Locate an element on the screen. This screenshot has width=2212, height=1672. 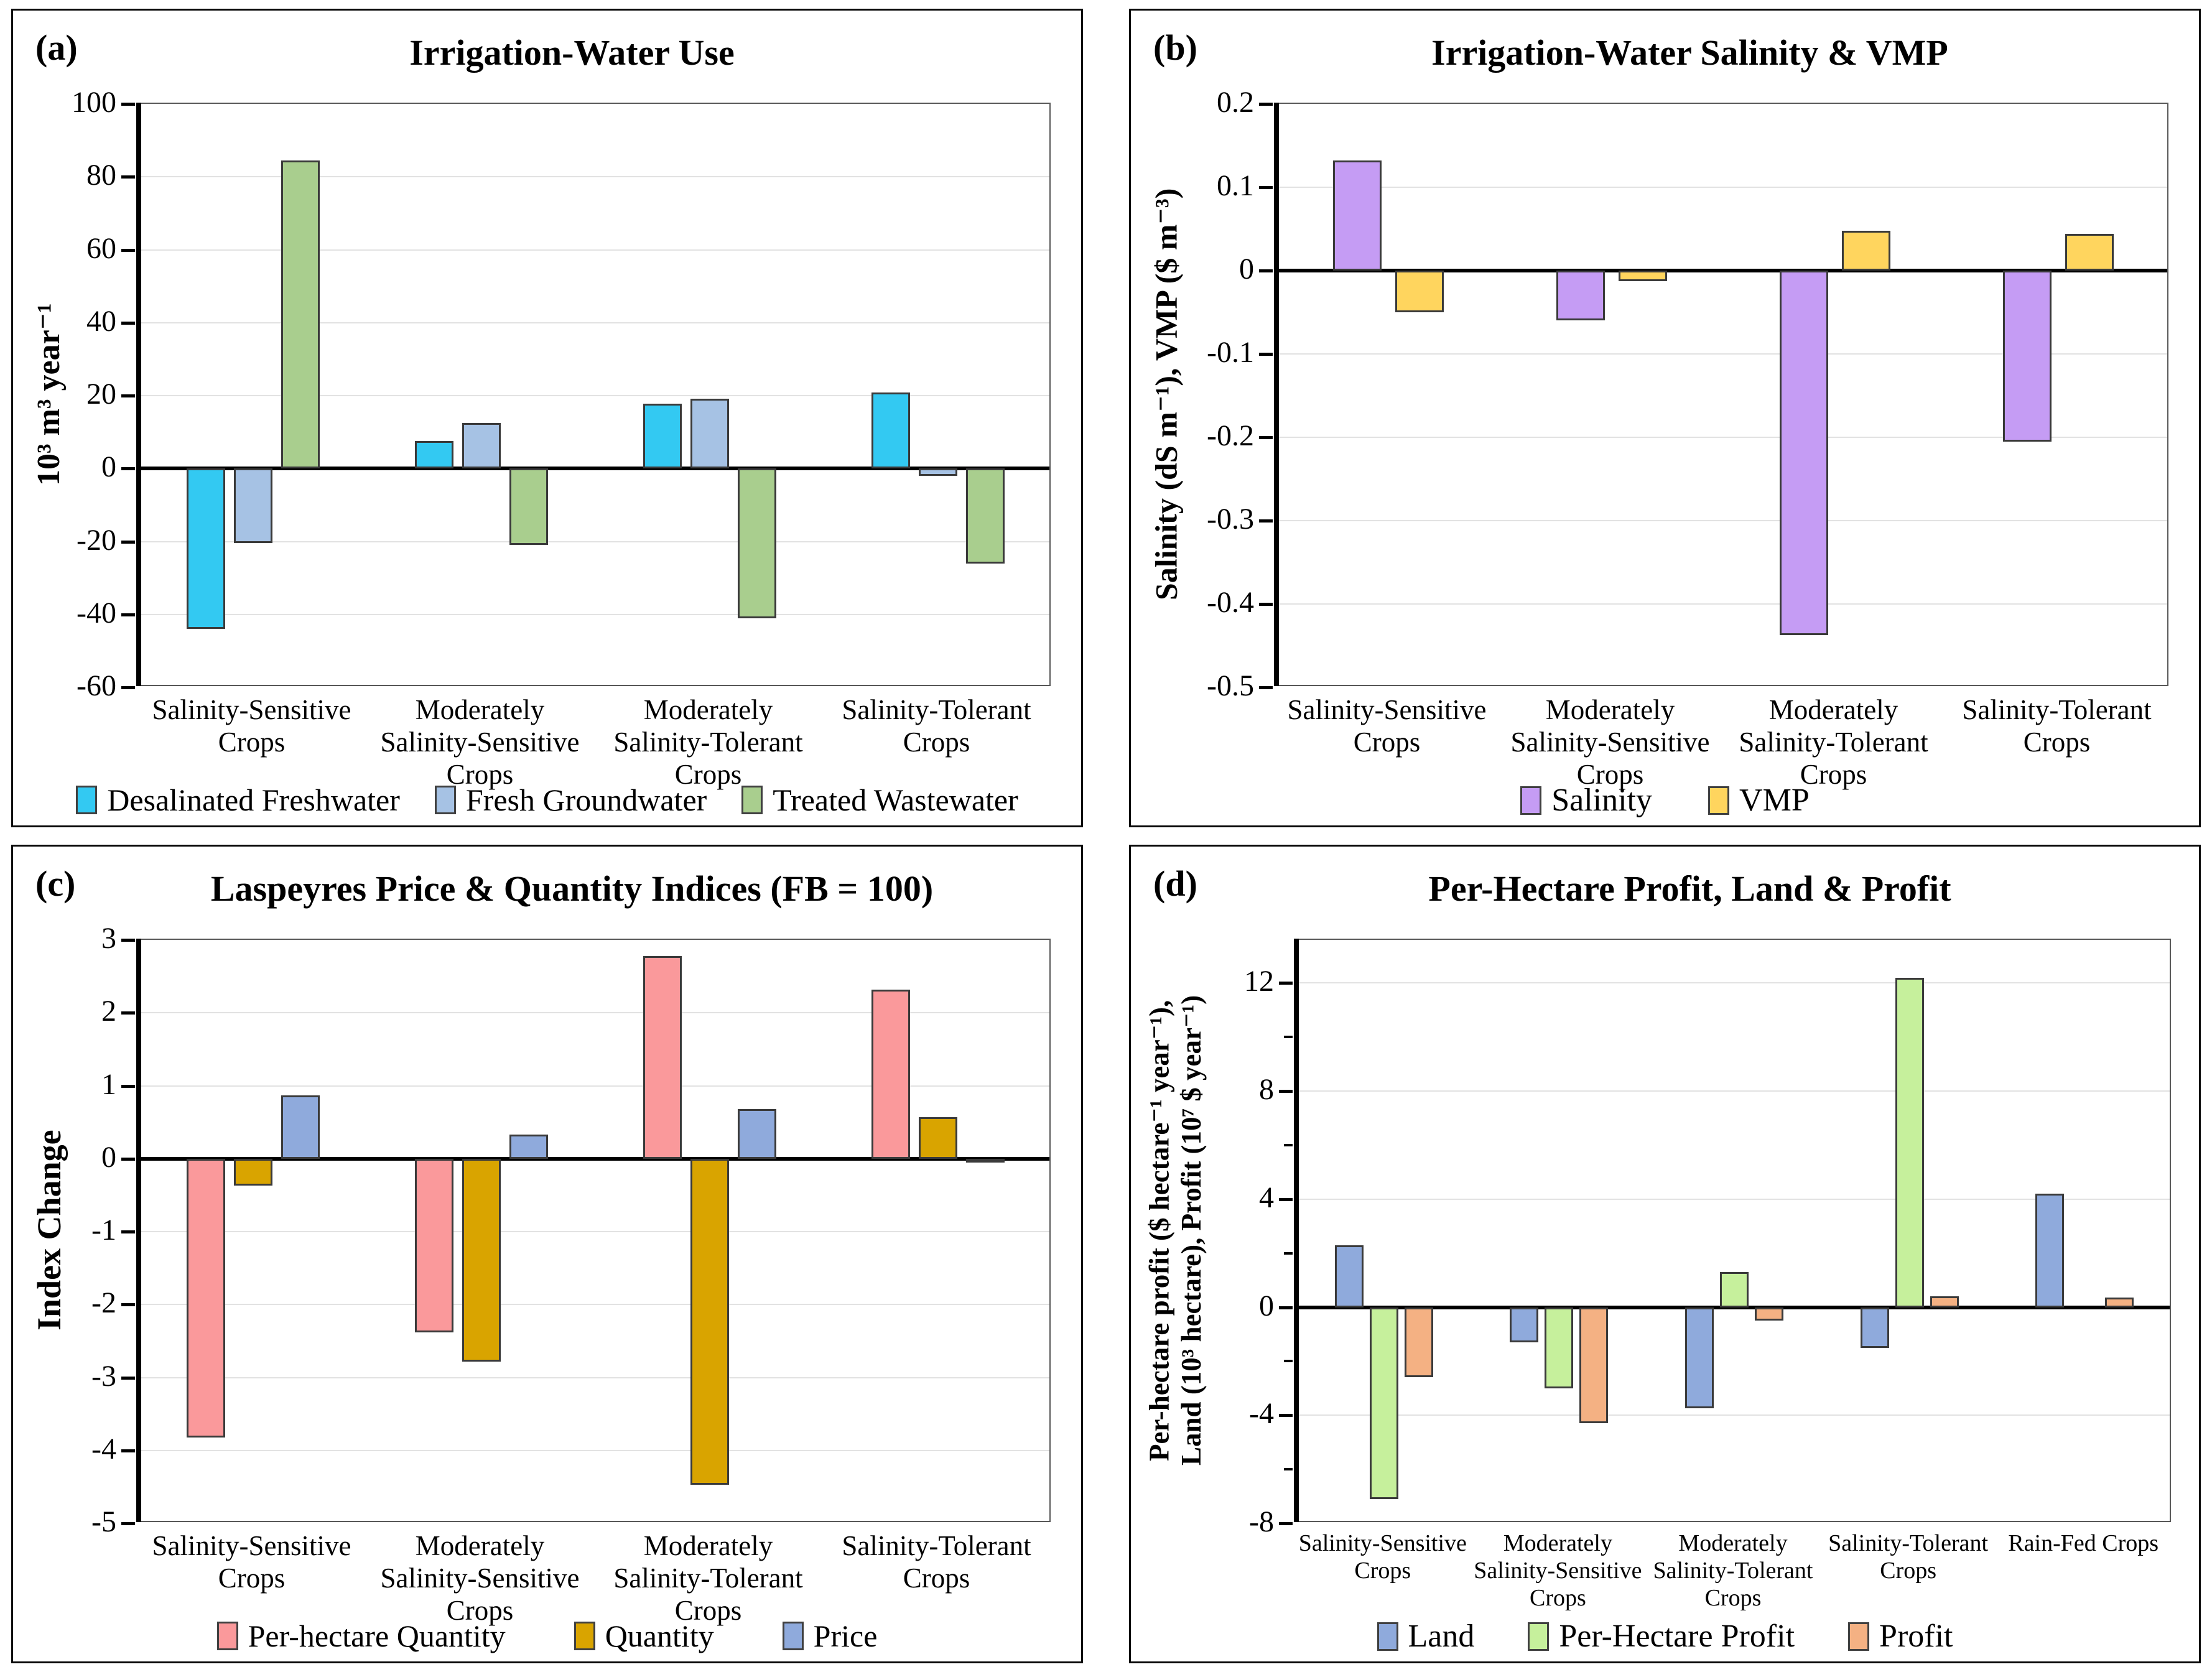
legend-label: Desalinated Freshwater is located at coordinates (253, 800).